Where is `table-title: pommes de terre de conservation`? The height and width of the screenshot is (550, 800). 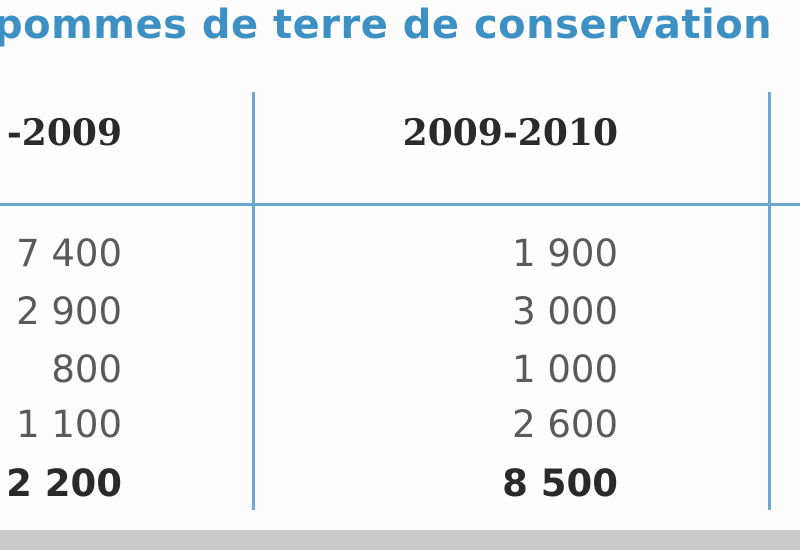 table-title: pommes de terre de conservation is located at coordinates (386, 25).